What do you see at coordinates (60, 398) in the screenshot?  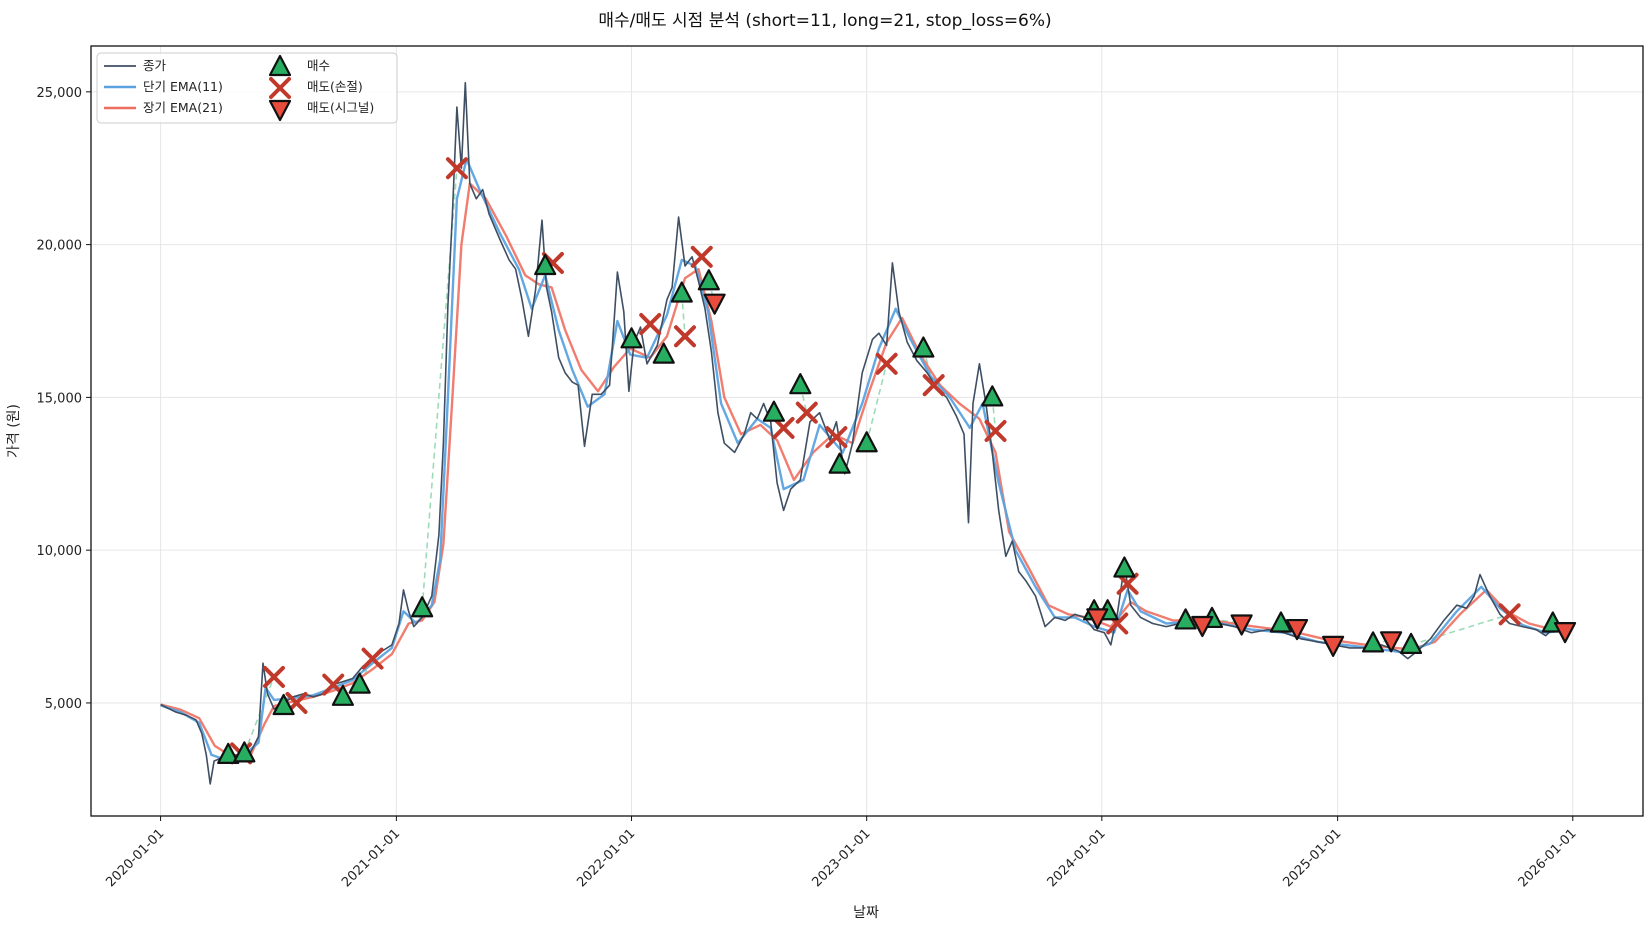 I see `y-tick-label: 15,000` at bounding box center [60, 398].